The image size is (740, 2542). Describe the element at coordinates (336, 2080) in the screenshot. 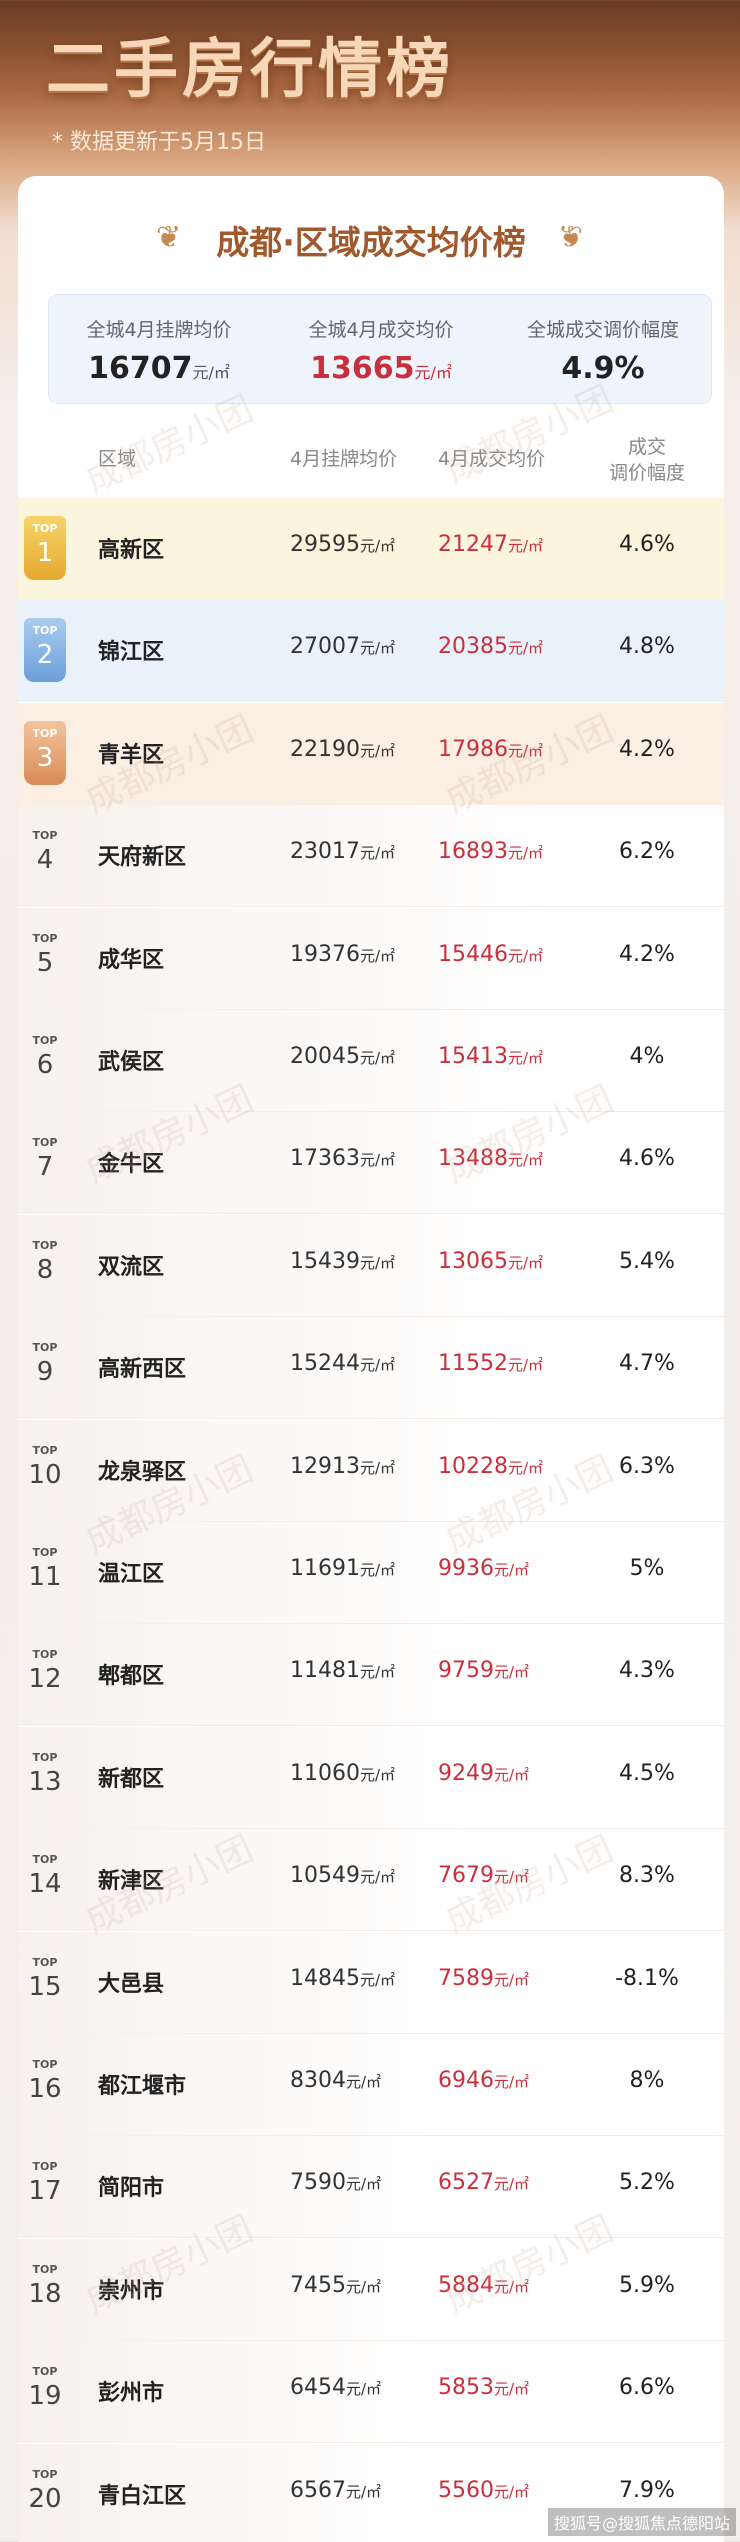

I see `listing-price: 8304元/㎡` at that location.